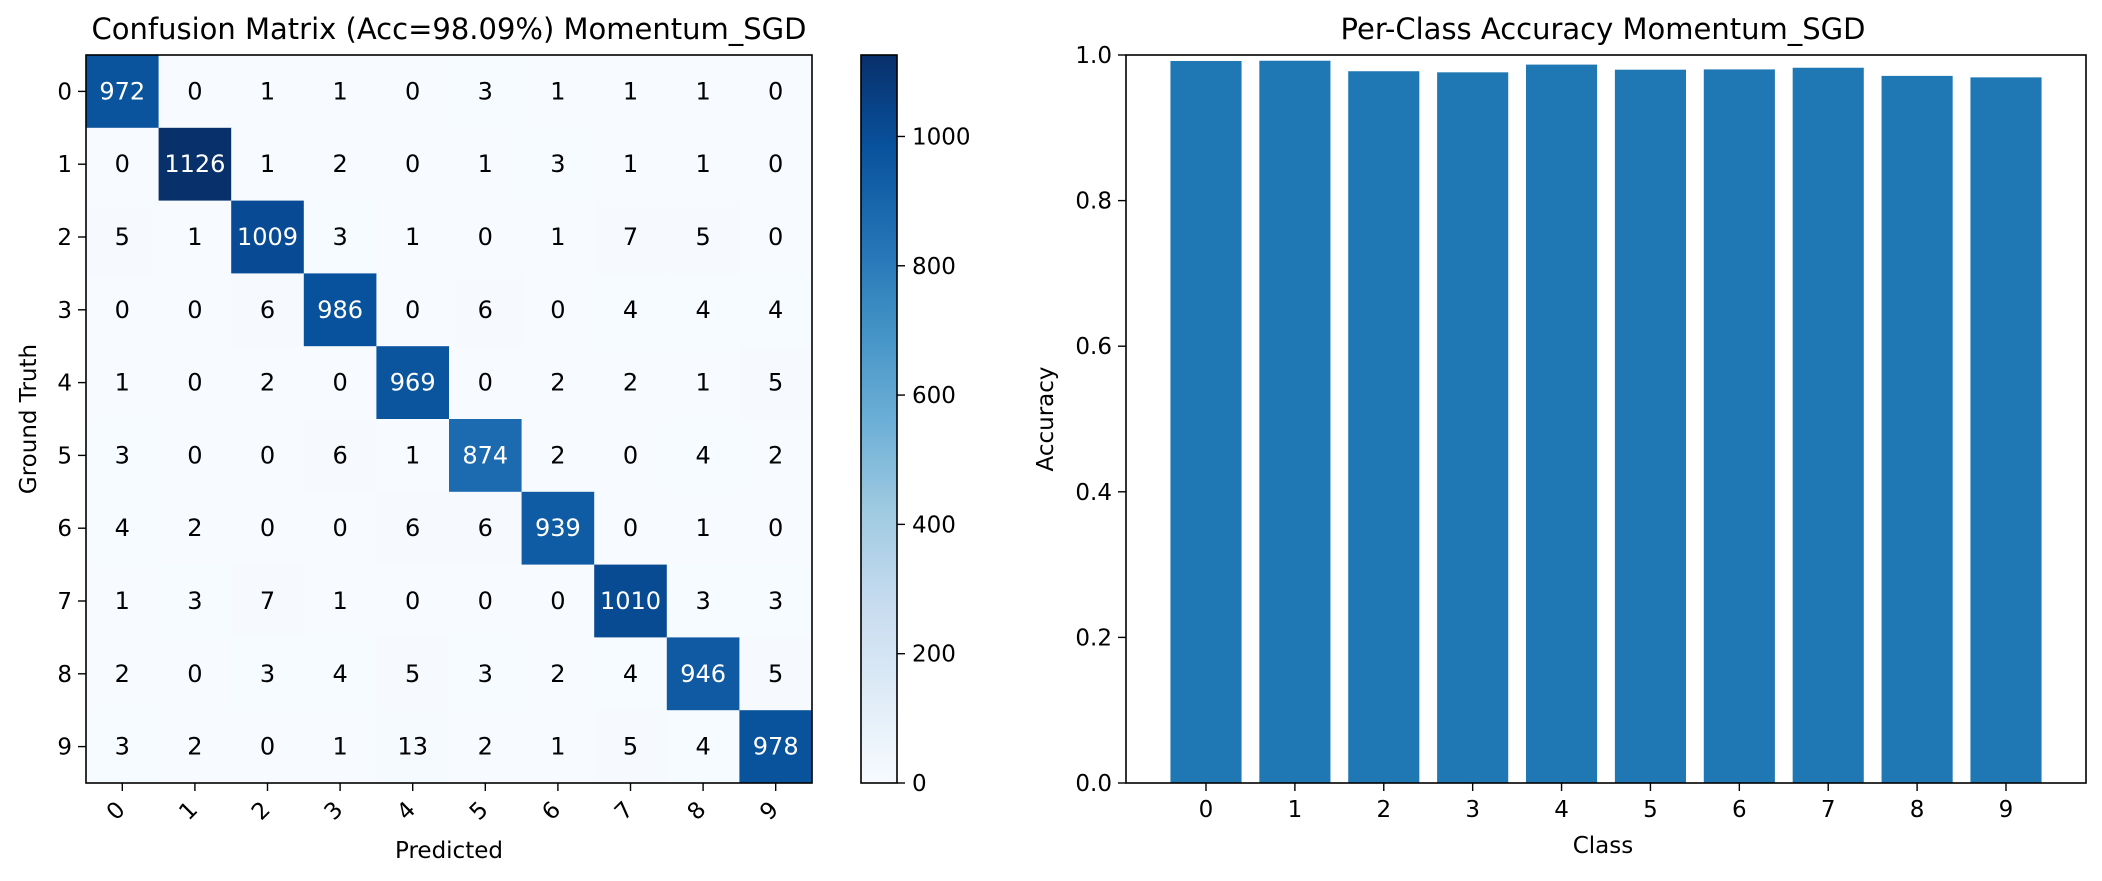 Image resolution: width=2102 pixels, height=881 pixels. What do you see at coordinates (116, 811) in the screenshot?
I see `cm-x-tick-label: 0` at bounding box center [116, 811].